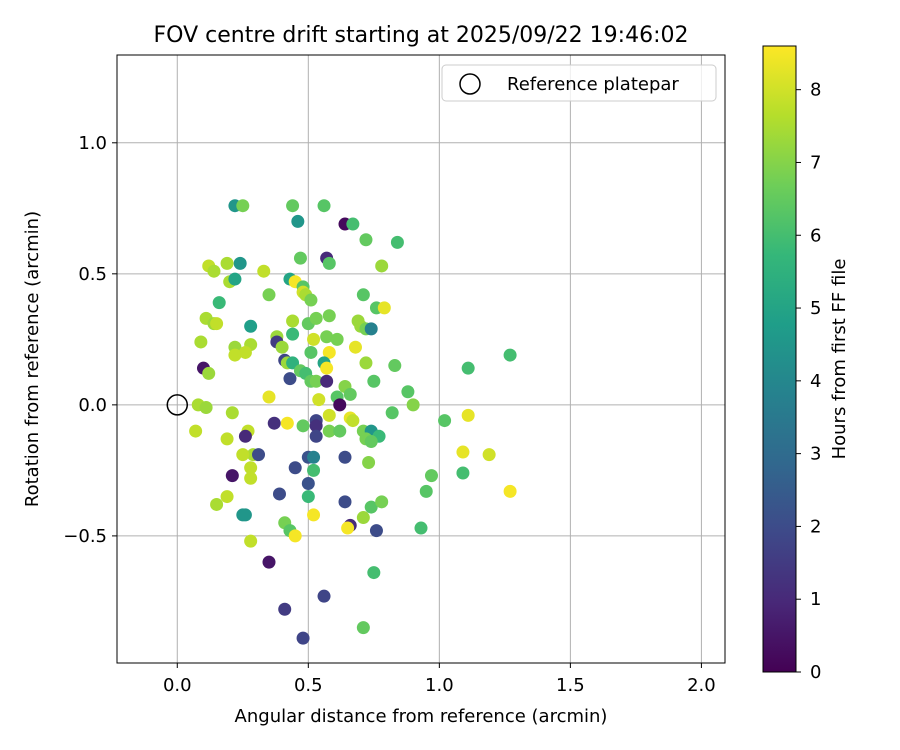  Describe the element at coordinates (815, 308) in the screenshot. I see `colorbar-tick-label: 5` at that location.